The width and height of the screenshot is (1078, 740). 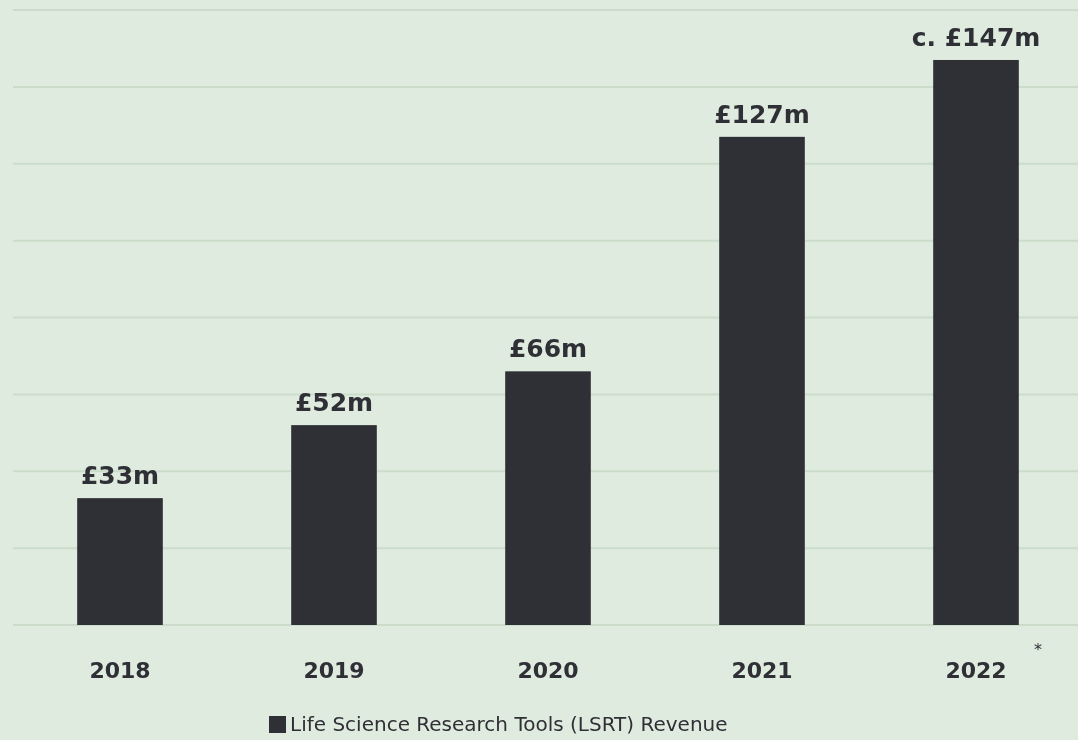 I want to click on x-tick-label: 2022, so click(x=976, y=670).